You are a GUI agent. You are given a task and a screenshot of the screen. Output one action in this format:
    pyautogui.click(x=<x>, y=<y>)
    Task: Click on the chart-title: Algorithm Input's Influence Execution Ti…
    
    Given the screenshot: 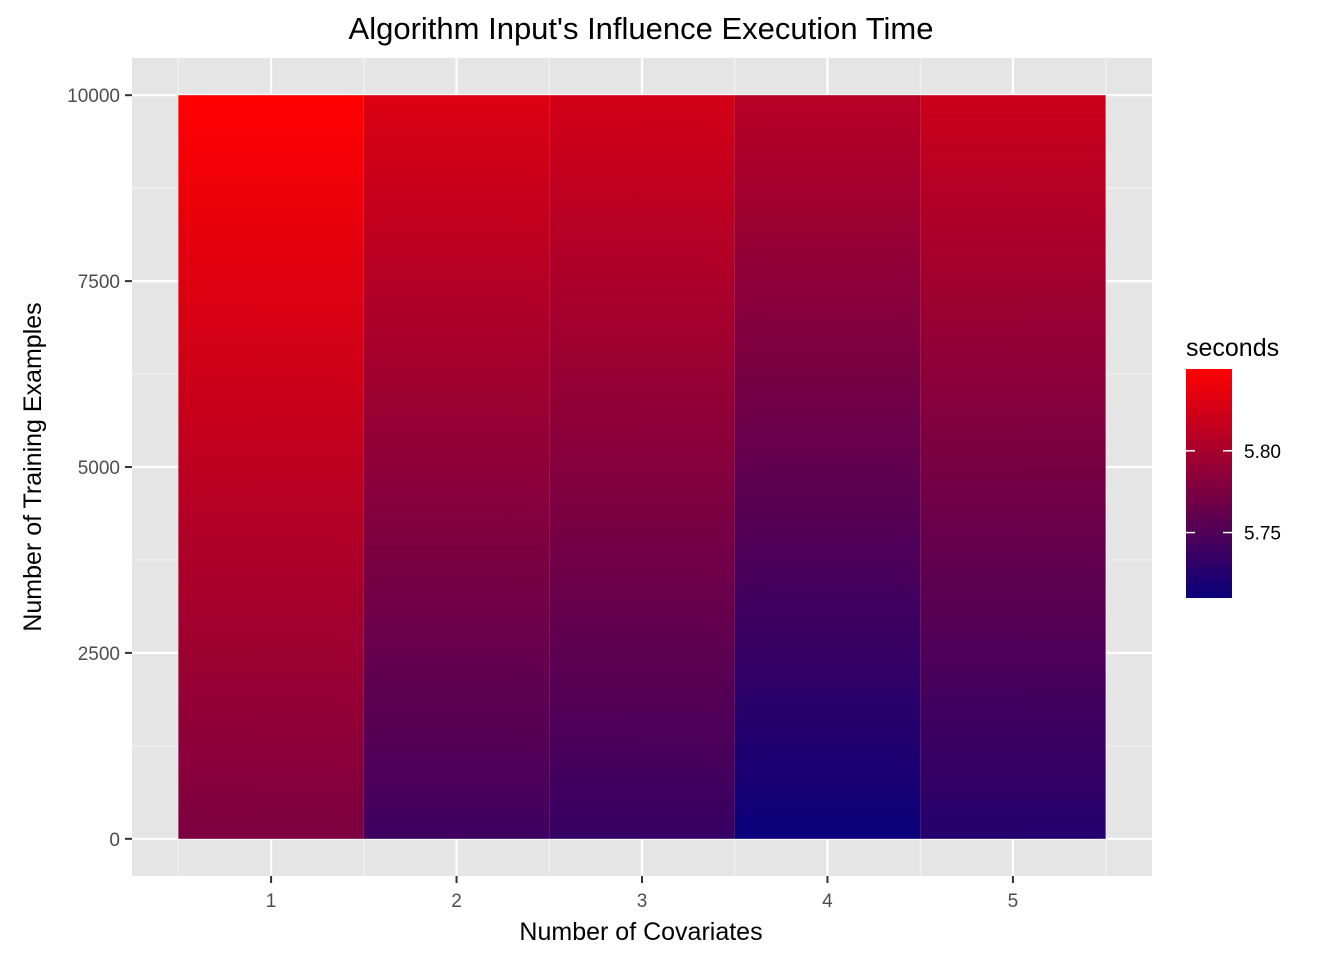 What is the action you would take?
    pyautogui.click(x=641, y=28)
    